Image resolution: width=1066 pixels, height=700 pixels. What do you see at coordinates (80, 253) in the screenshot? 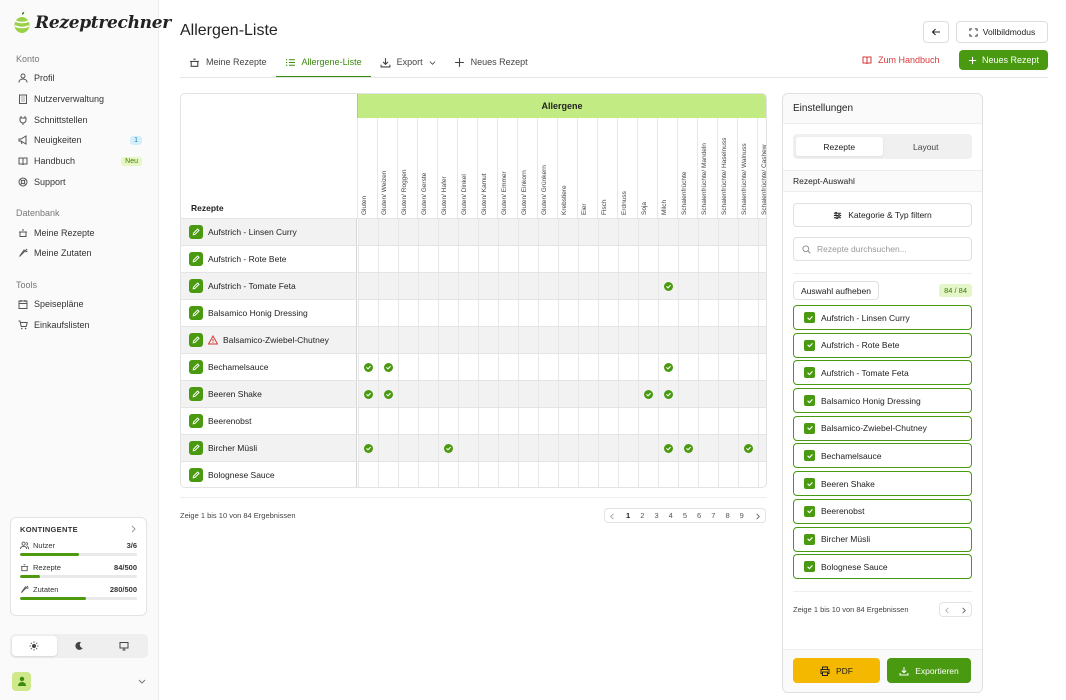
I see `sidebar-item-meine-zutaten: Meine Zutaten` at bounding box center [80, 253].